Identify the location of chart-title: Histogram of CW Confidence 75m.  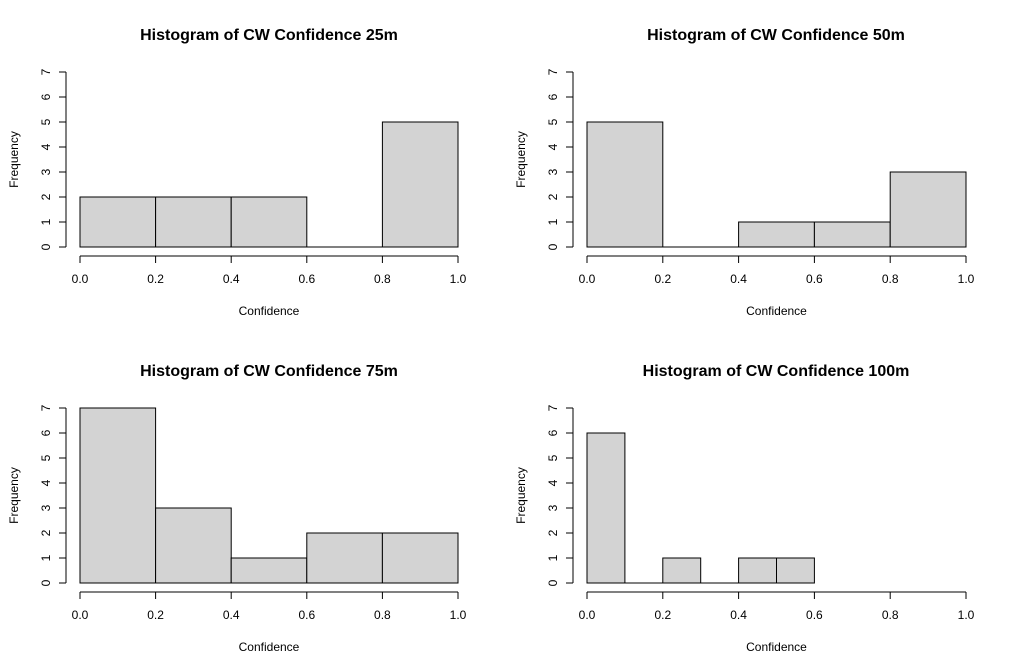
(269, 371).